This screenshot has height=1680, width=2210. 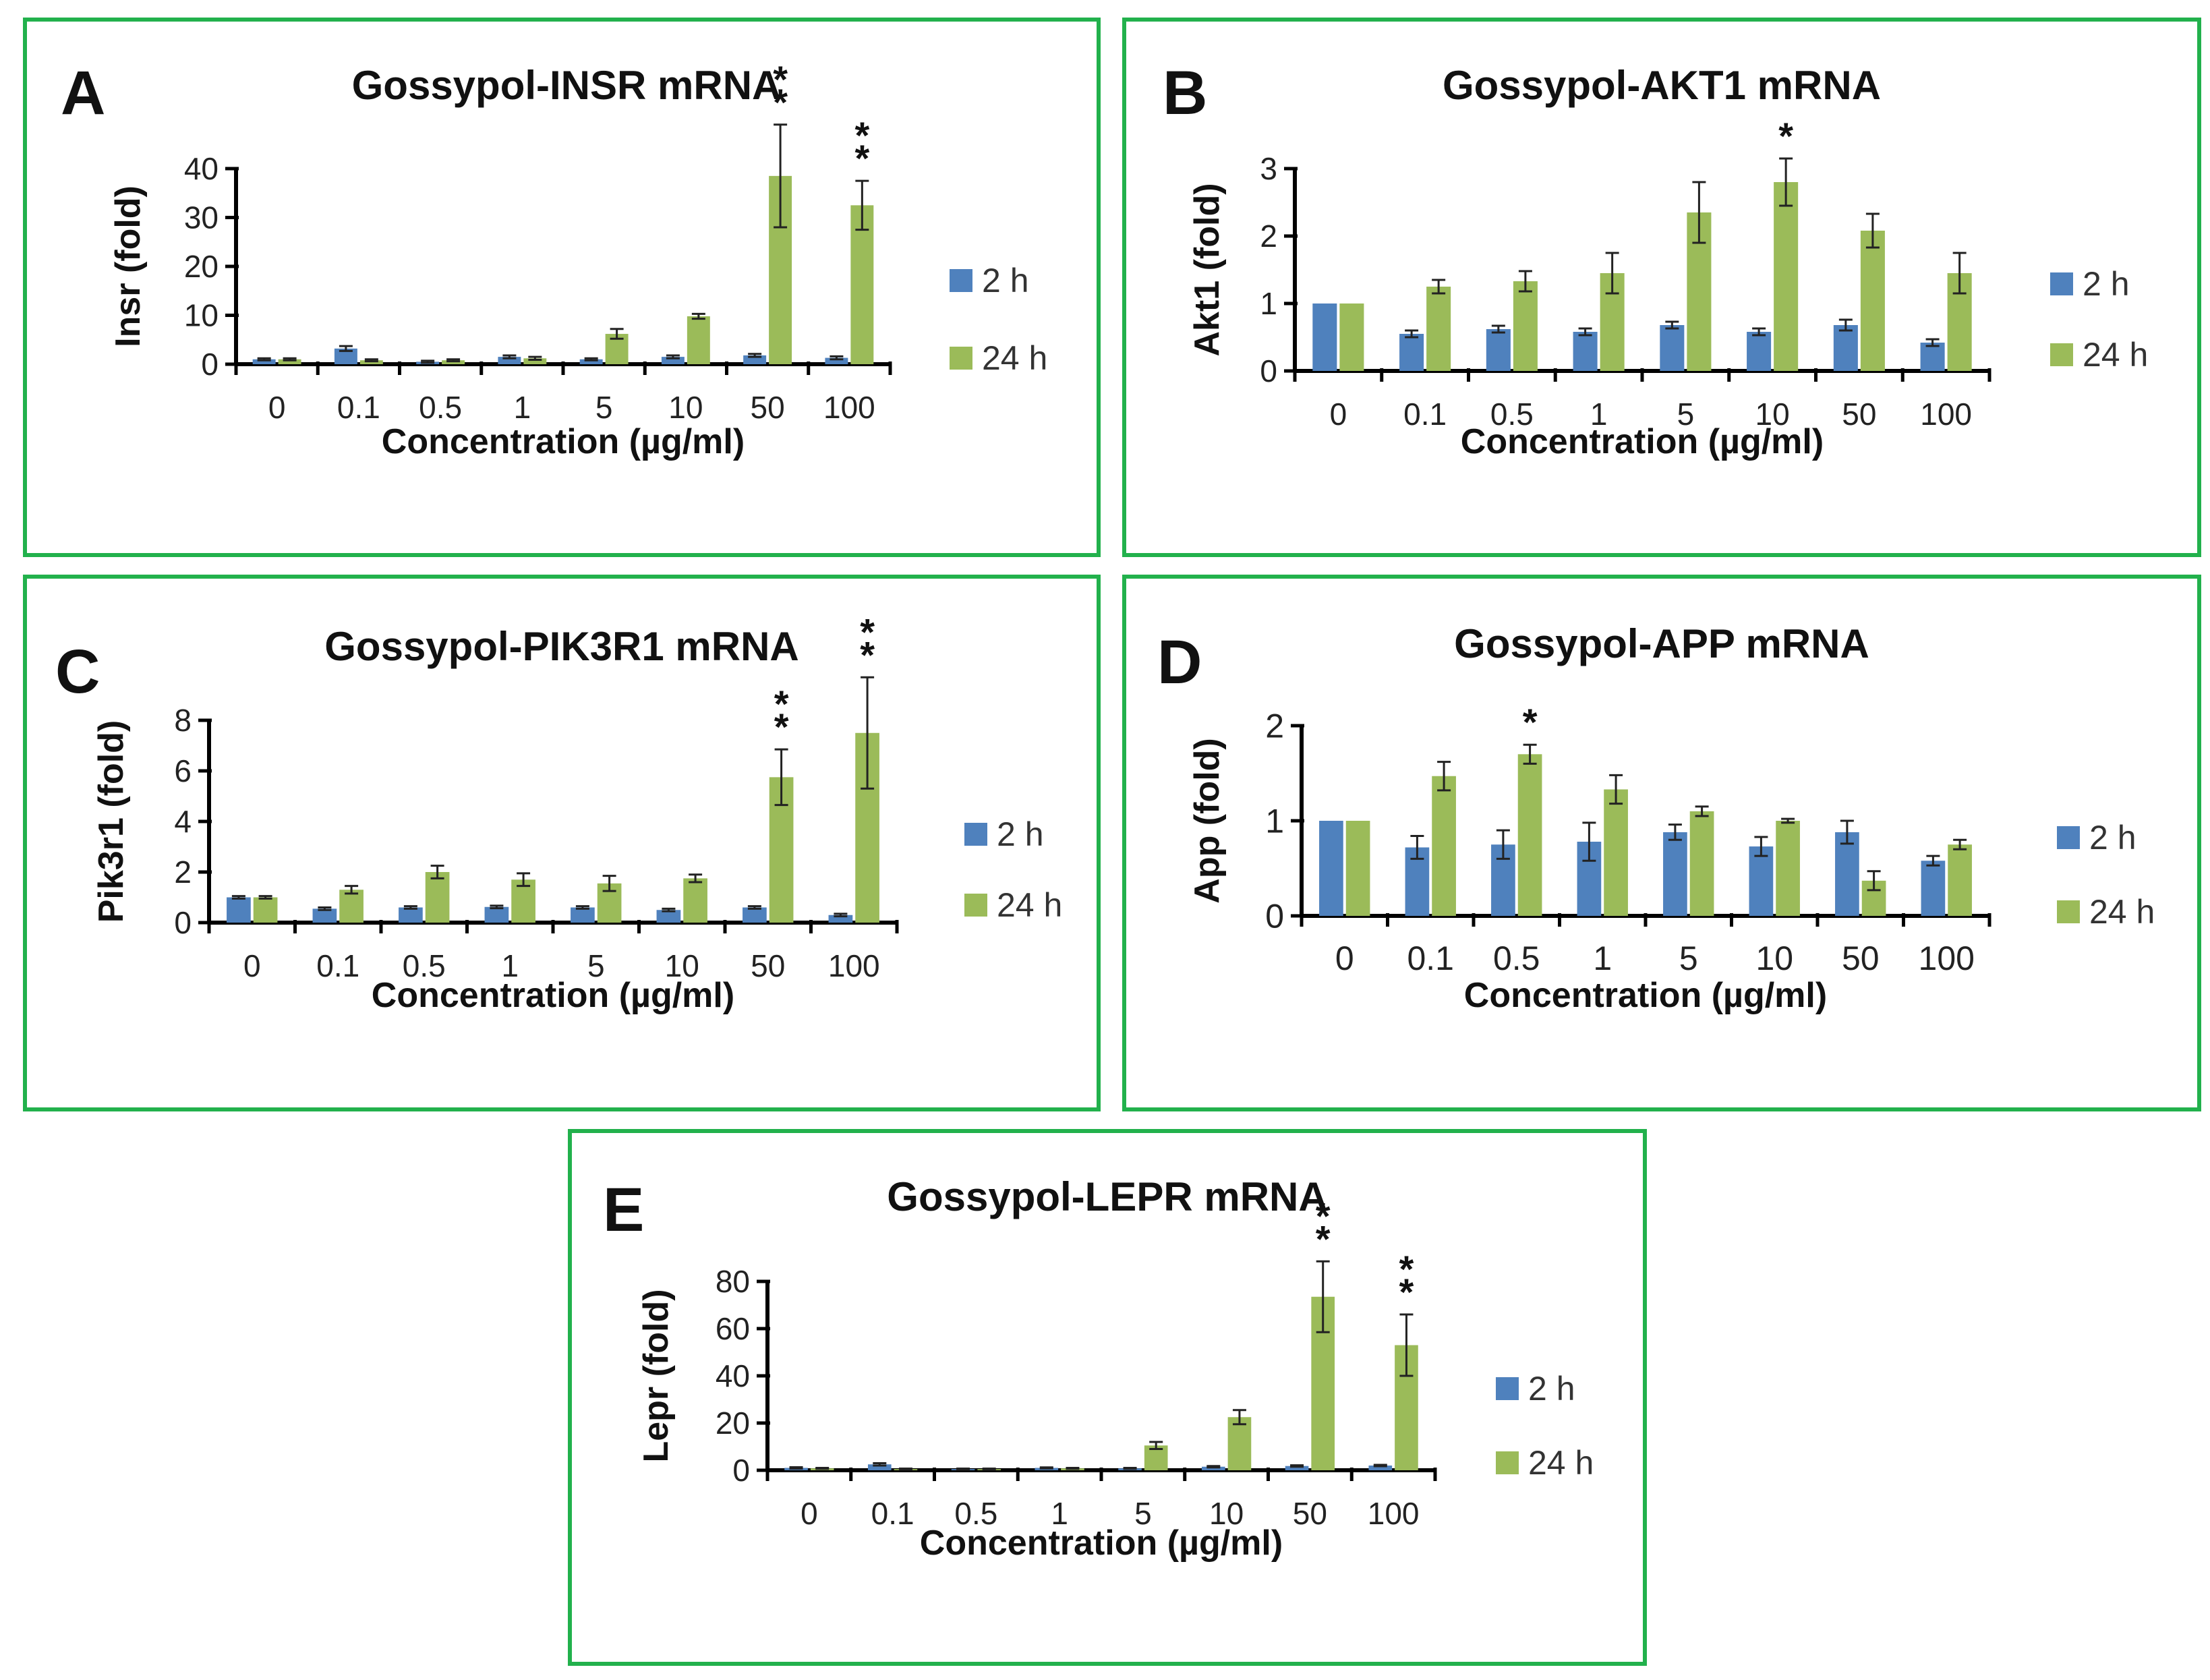 What do you see at coordinates (1108, 1196) in the screenshot?
I see `chart-title: Gossypol-LEPR mRNA` at bounding box center [1108, 1196].